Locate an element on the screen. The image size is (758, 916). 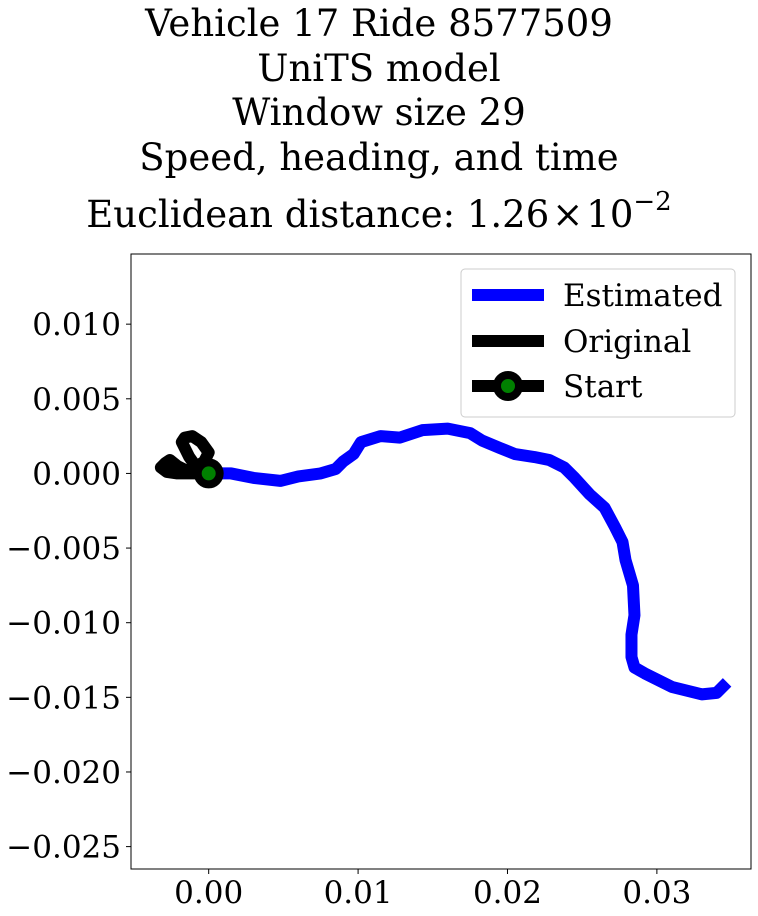
y-tick-label: 0.000 is located at coordinates (76, 474).